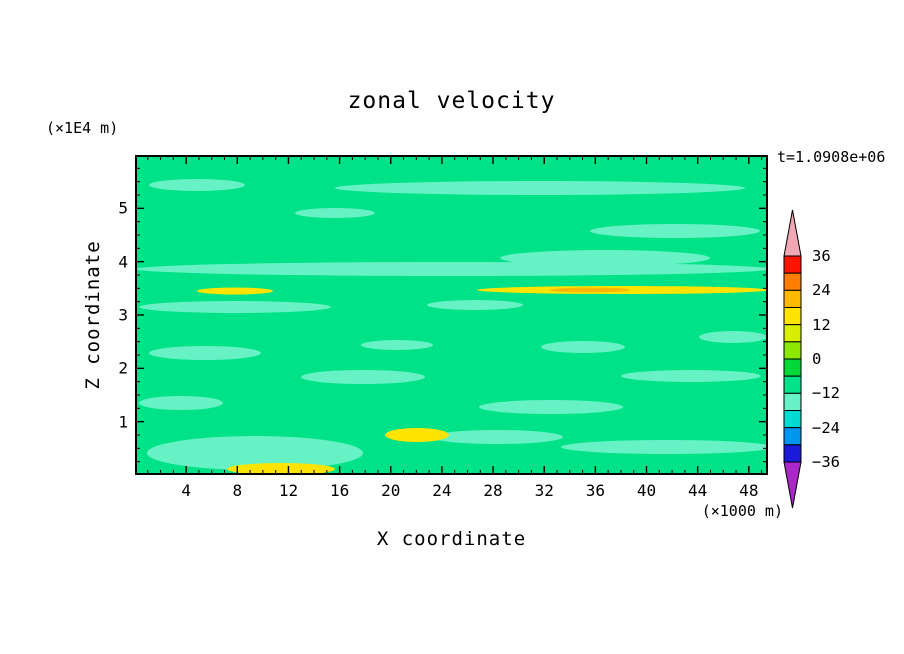  Describe the element at coordinates (123, 208) in the screenshot. I see `y-tick-label: 5` at that location.